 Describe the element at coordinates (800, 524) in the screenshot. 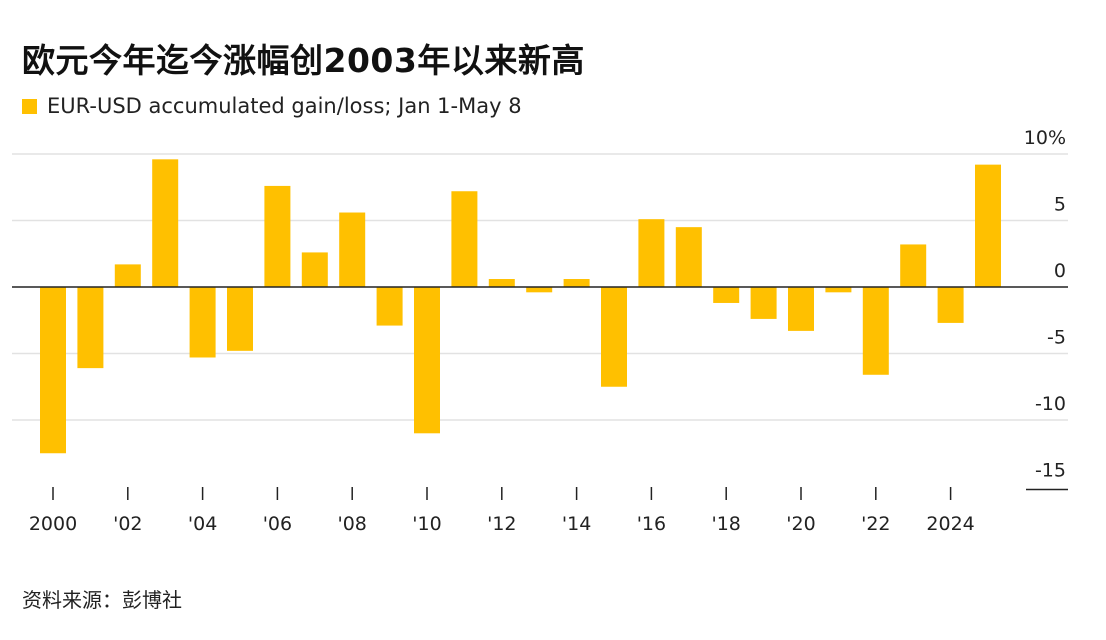

I see `x-tick-label: '20` at that location.